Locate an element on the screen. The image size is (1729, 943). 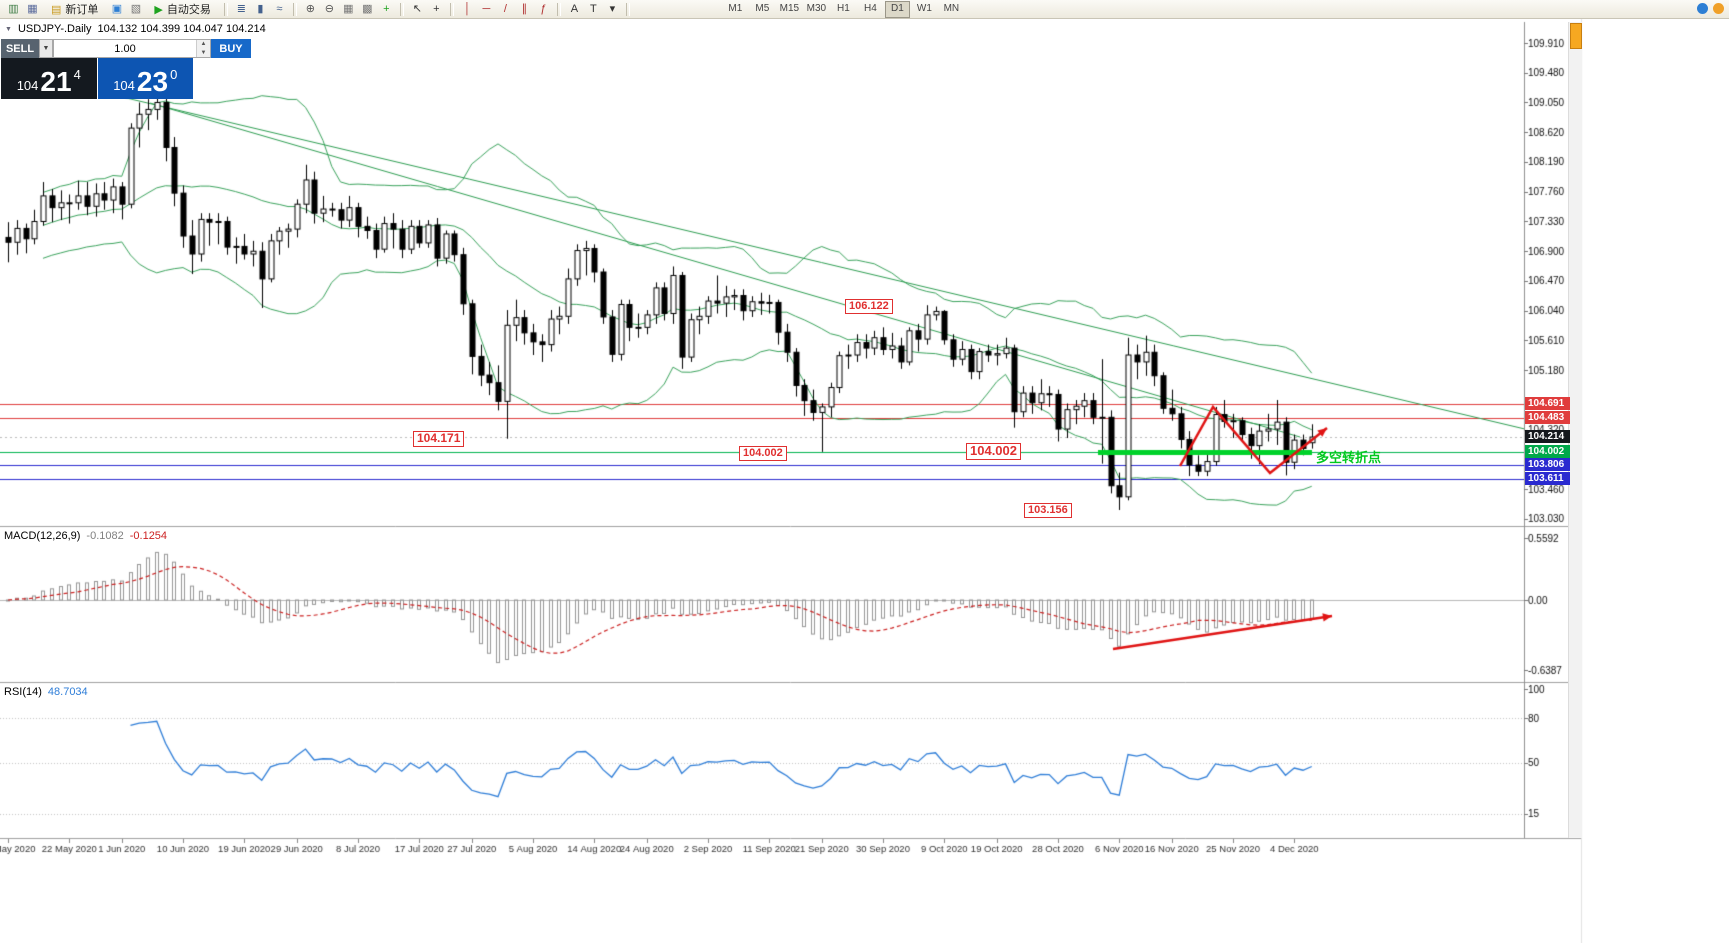
chart-scrollbar is located at coordinates (1575, 430).